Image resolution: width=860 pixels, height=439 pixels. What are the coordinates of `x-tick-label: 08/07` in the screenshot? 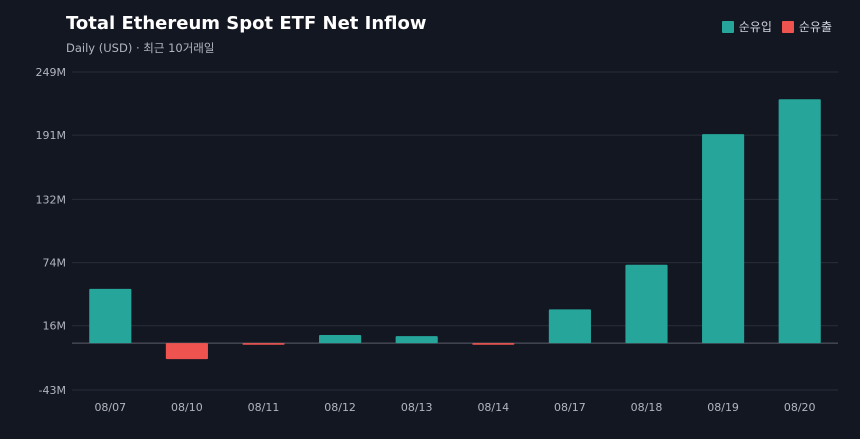 It's located at (110, 407).